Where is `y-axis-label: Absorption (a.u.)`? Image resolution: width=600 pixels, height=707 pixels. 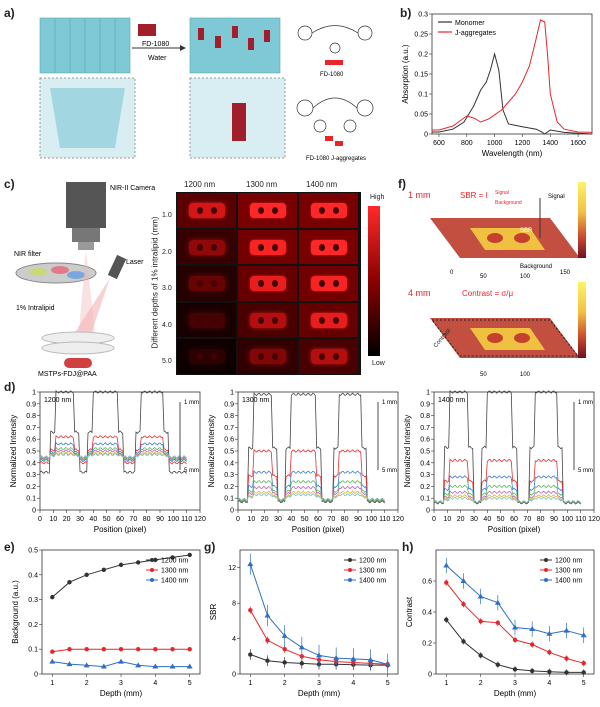
y-axis-label: Absorption (a.u.) is located at coordinates (405, 73).